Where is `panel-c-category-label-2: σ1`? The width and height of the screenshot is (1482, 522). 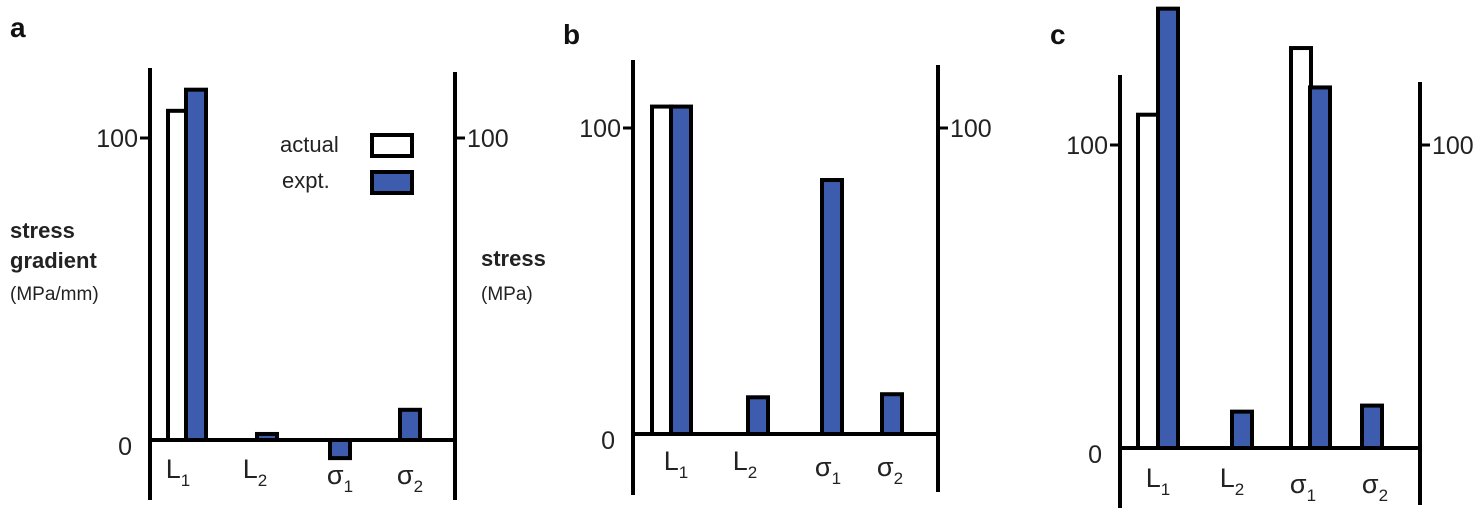 panel-c-category-label-2: σ1 is located at coordinates (1303, 487).